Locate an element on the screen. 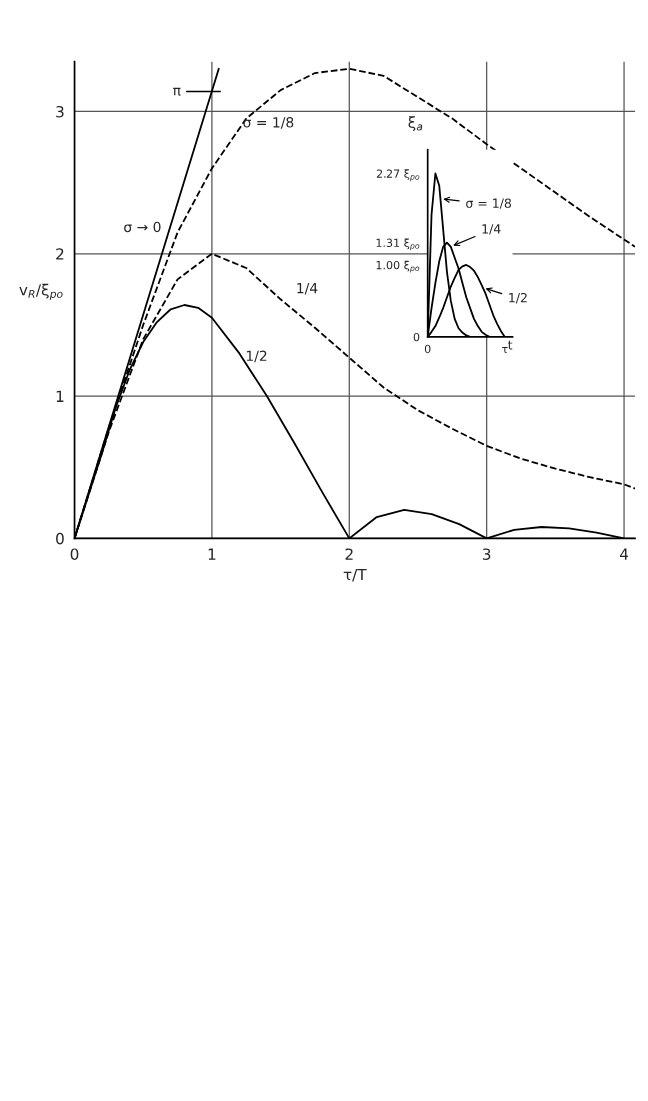 The width and height of the screenshot is (648, 1101). x-tick-label: τ is located at coordinates (505, 349).